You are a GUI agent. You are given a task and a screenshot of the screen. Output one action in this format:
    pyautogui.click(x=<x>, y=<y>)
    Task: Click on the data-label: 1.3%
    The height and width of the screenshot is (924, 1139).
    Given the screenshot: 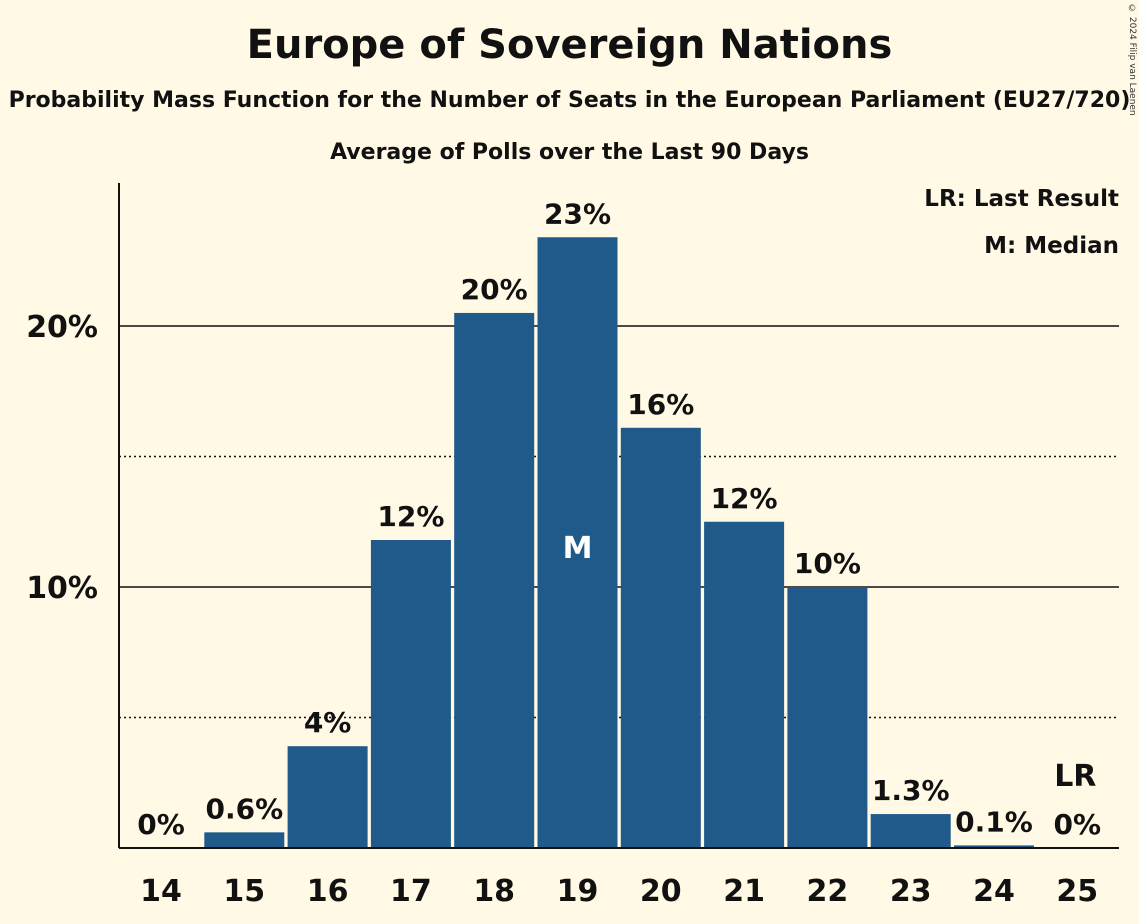 What is the action you would take?
    pyautogui.click(x=911, y=790)
    